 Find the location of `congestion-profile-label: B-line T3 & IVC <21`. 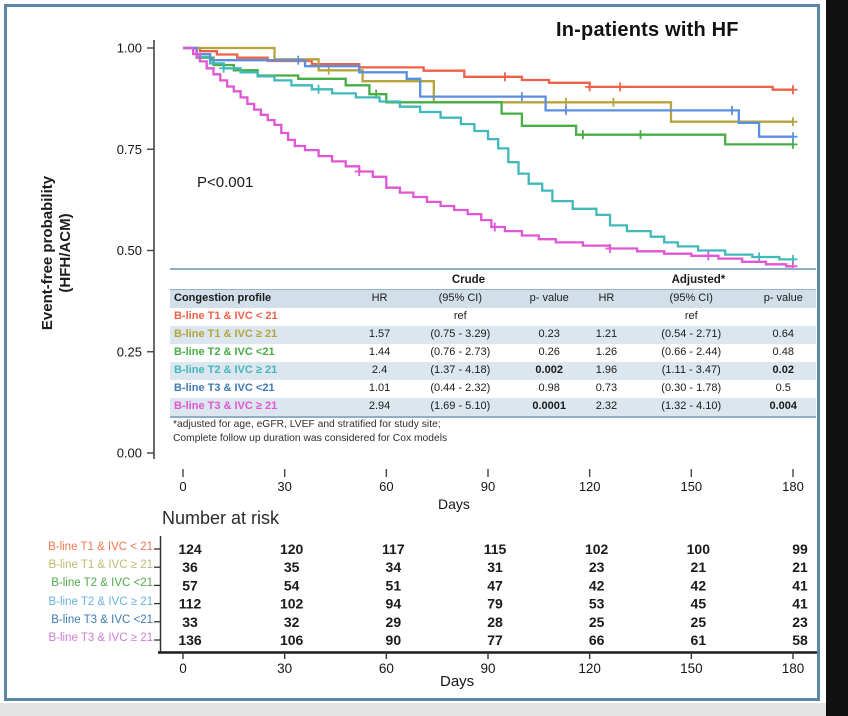

congestion-profile-label: B-line T3 & IVC <21 is located at coordinates (224, 388).